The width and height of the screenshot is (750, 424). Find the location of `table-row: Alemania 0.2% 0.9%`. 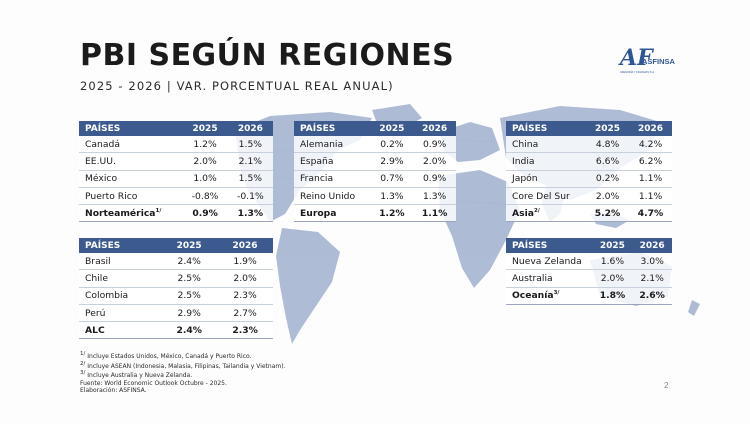

table-row: Alemania 0.2% 0.9% is located at coordinates (375, 145).